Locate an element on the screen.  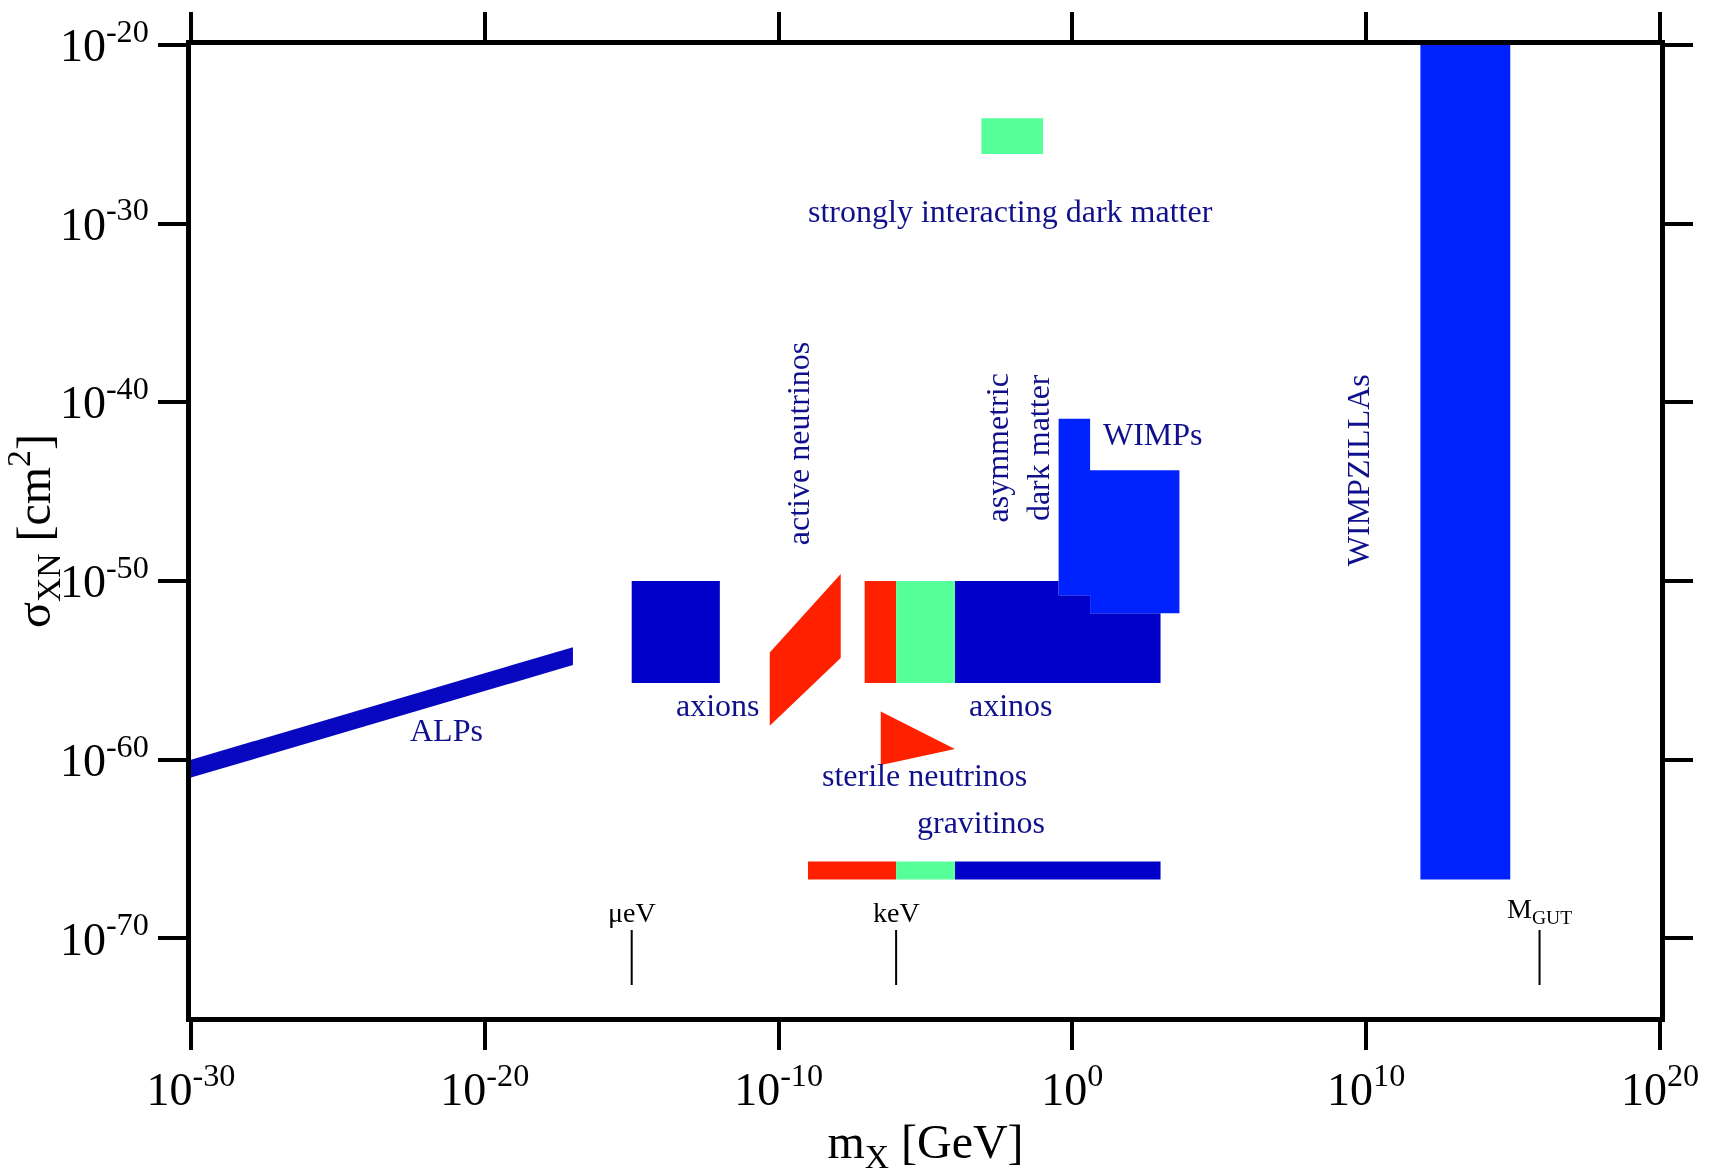
annotation: gravitinos is located at coordinates (981, 822).